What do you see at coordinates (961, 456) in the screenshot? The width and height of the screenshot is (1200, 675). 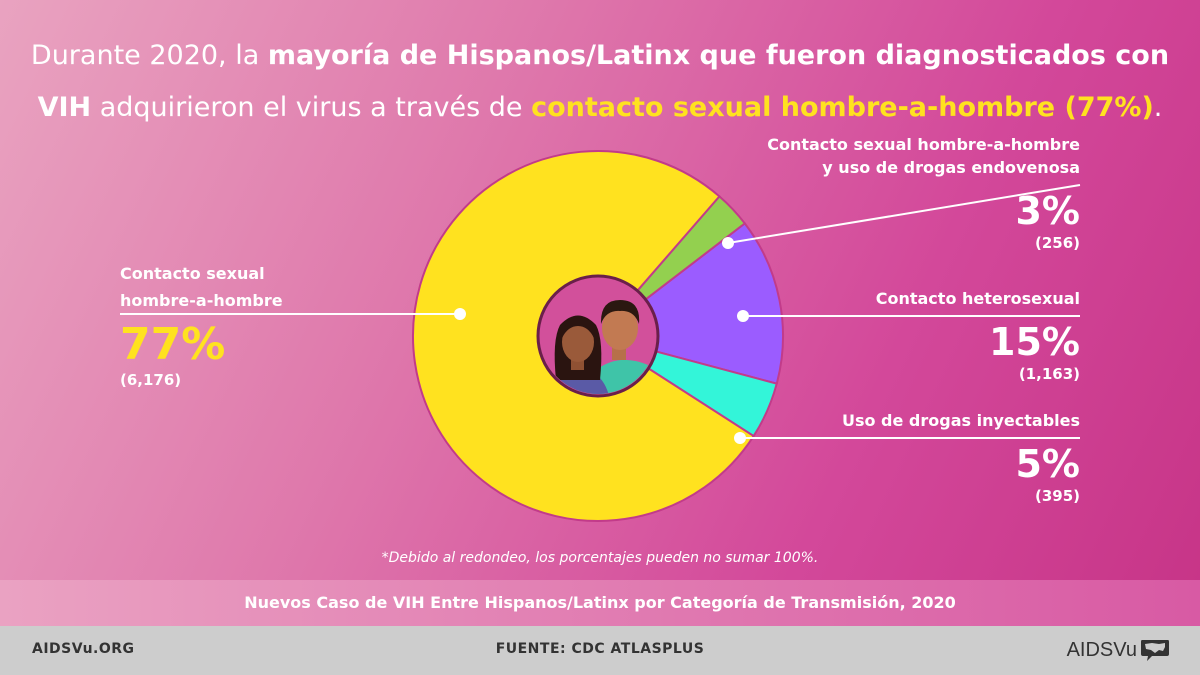 I see `label-idu: Uso de drogas inyectables 5% (395)` at bounding box center [961, 456].